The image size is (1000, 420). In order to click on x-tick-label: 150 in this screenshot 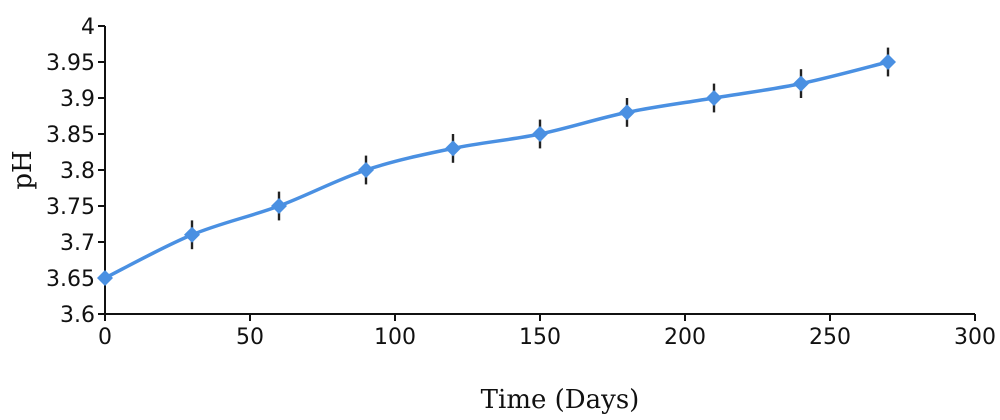, I will do `click(540, 337)`.